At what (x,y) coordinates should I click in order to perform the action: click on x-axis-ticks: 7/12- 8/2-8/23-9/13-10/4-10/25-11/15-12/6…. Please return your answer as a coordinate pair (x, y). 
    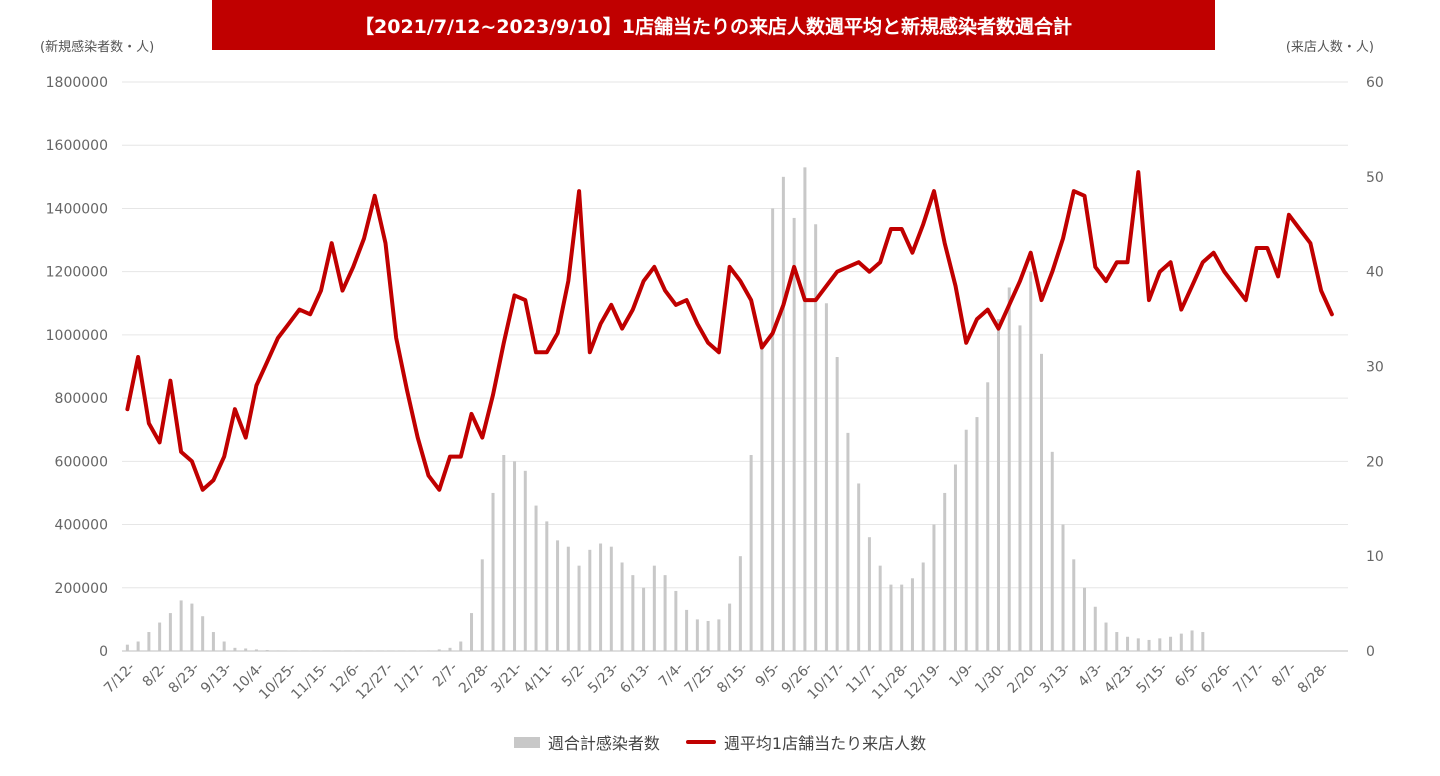
    Looking at the image, I should click on (716, 681).